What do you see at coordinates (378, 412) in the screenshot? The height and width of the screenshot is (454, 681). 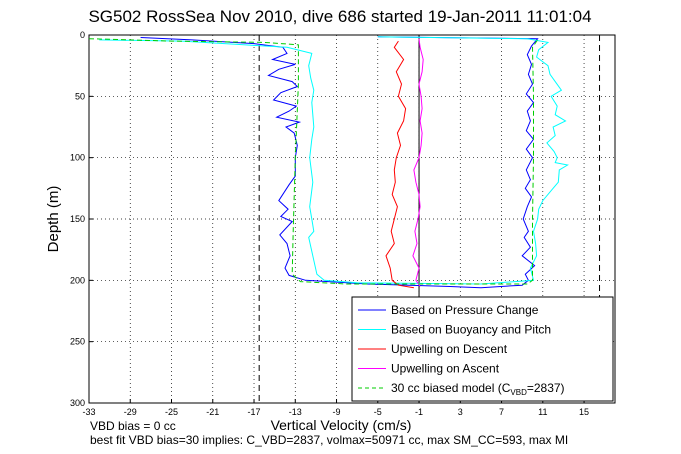 I see `x-tick-label: -5` at bounding box center [378, 412].